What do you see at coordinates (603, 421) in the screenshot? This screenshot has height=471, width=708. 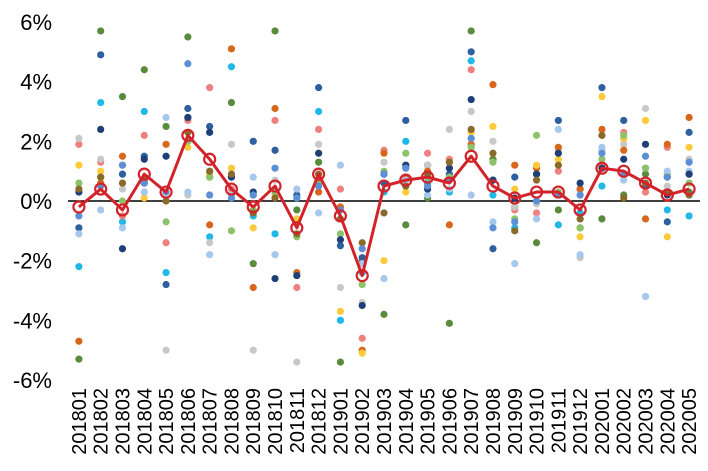 I see `x-tick-label: 202001` at bounding box center [603, 421].